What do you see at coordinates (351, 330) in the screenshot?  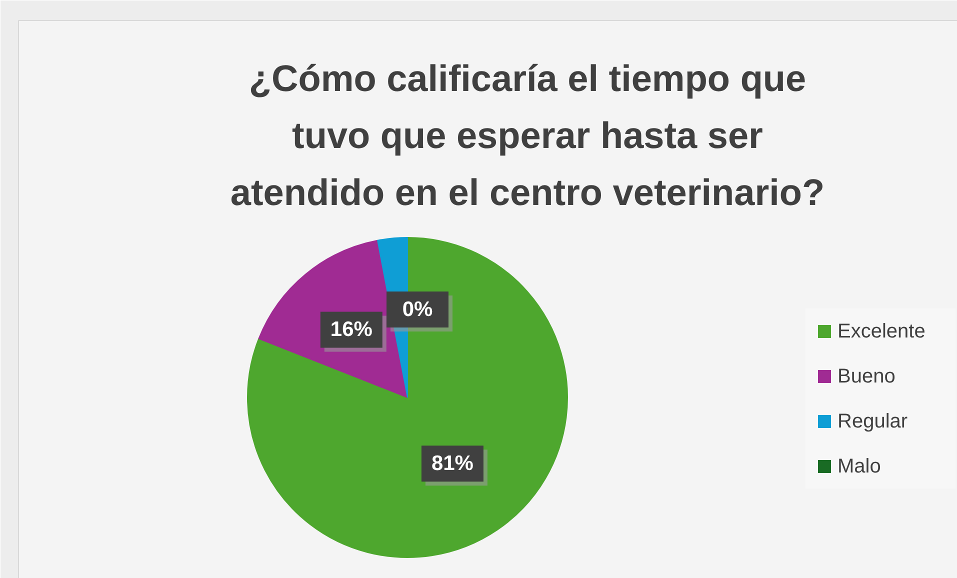 I see `data-label: 16%` at bounding box center [351, 330].